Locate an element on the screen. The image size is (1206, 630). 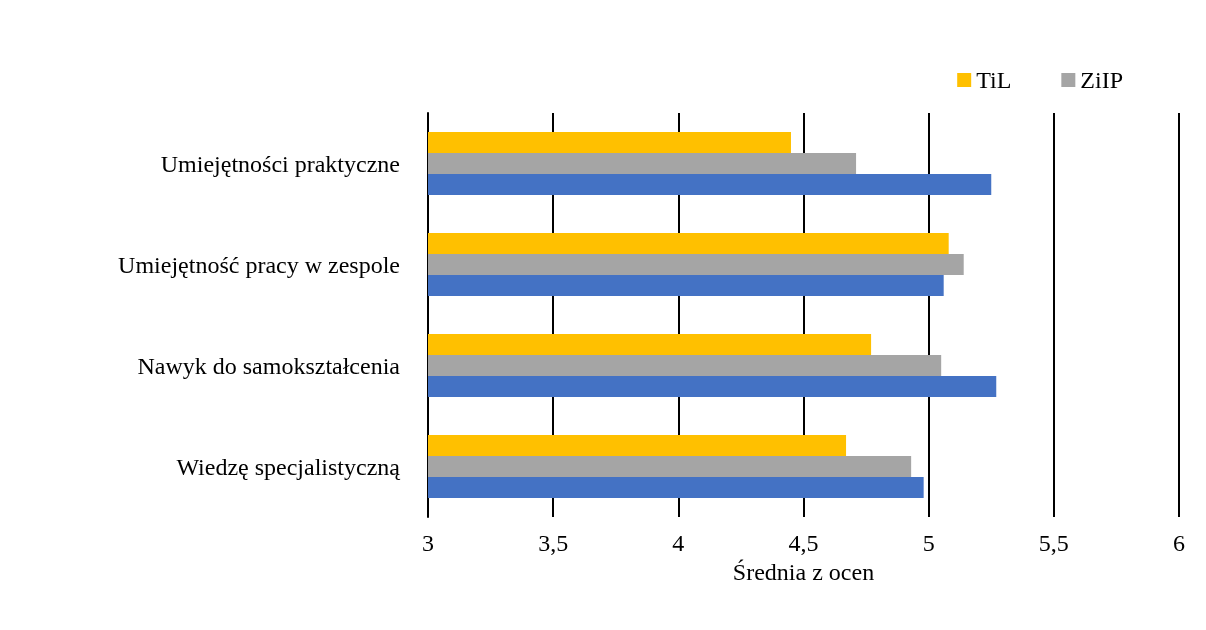
x-tick-label: 3 is located at coordinates (428, 543).